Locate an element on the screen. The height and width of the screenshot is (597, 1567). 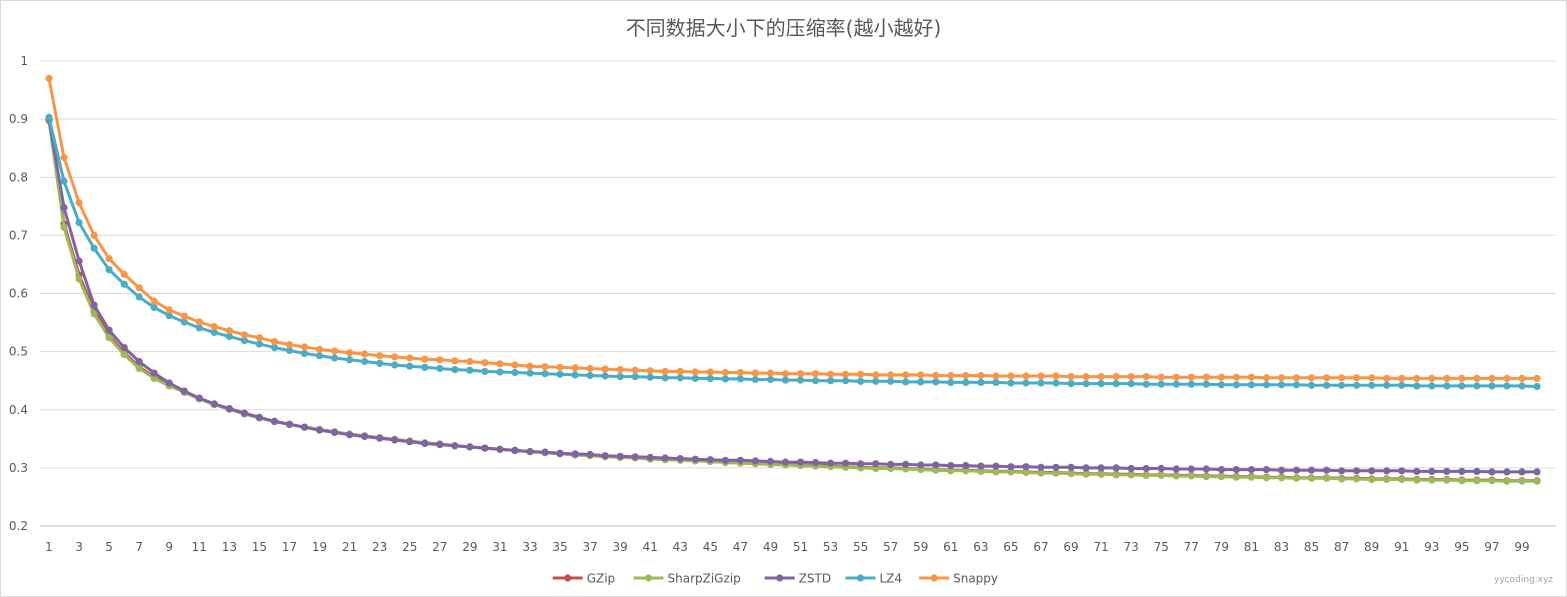
y-tick-label: 0.3 is located at coordinates (18, 468).